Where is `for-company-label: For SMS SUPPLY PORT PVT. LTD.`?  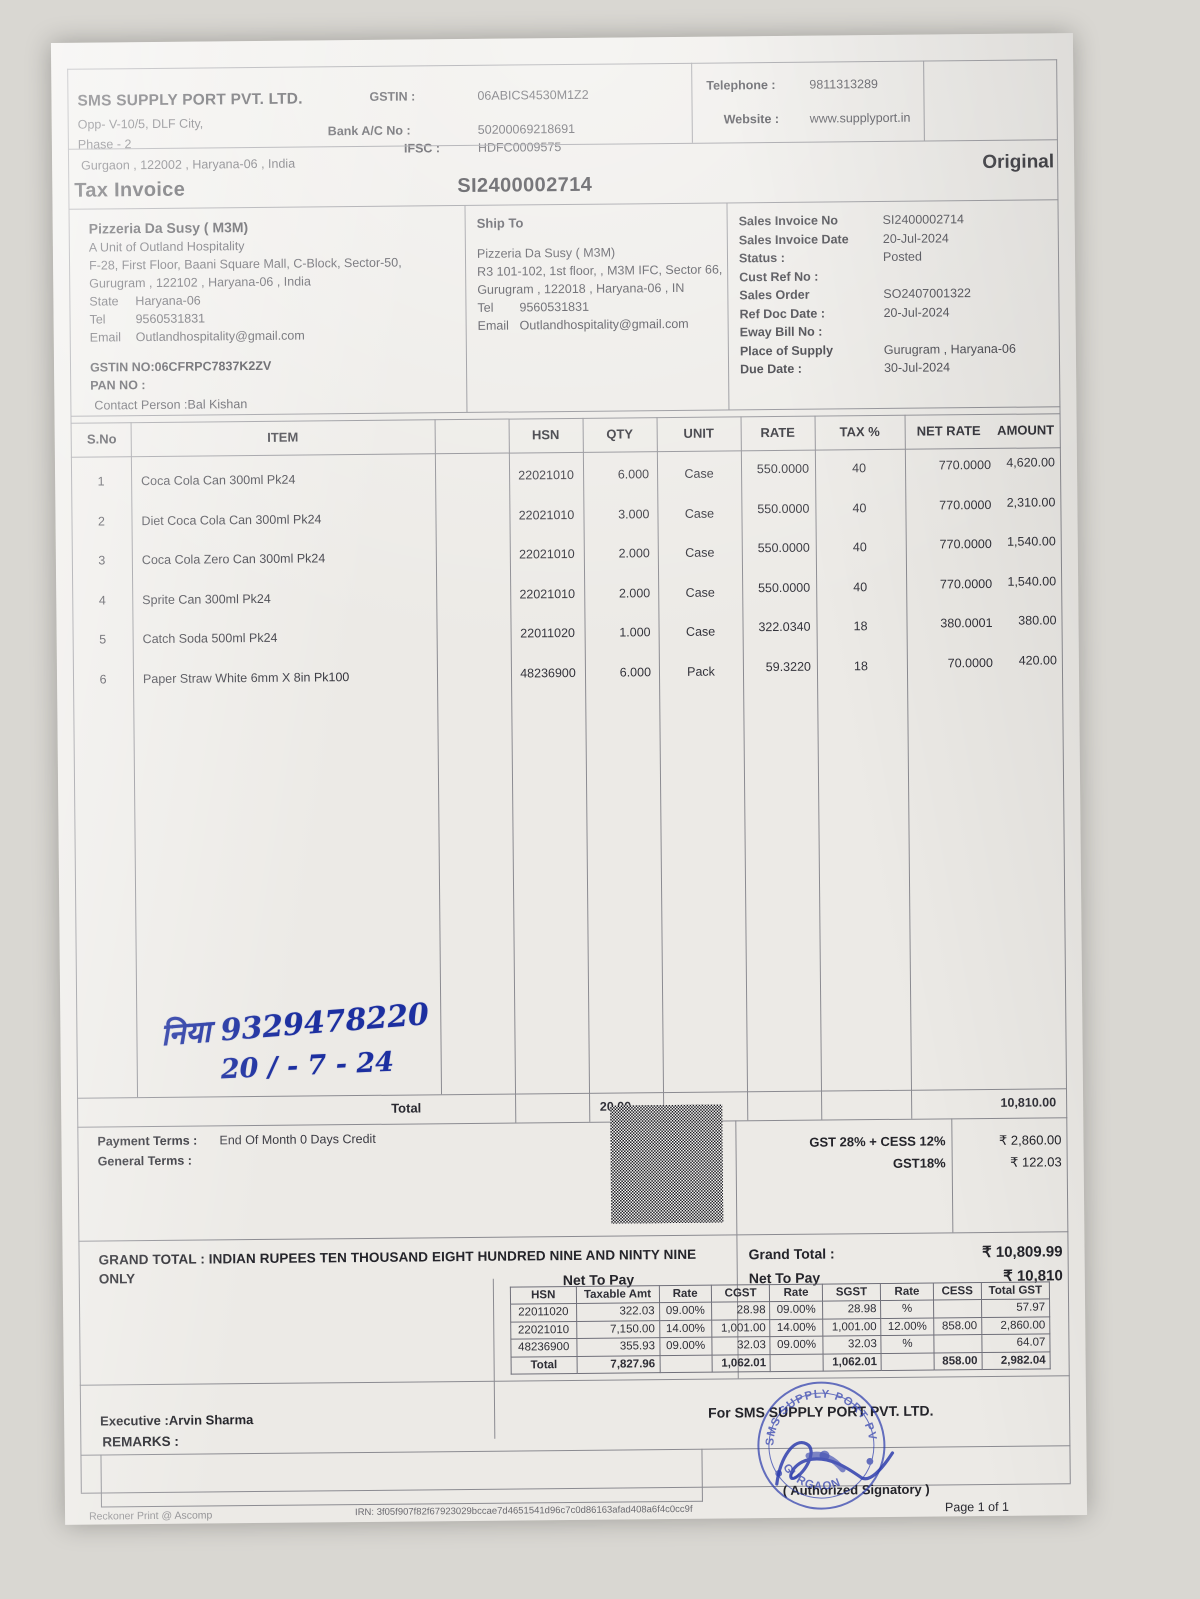 for-company-label: For SMS SUPPLY PORT PVT. LTD. is located at coordinates (821, 1411).